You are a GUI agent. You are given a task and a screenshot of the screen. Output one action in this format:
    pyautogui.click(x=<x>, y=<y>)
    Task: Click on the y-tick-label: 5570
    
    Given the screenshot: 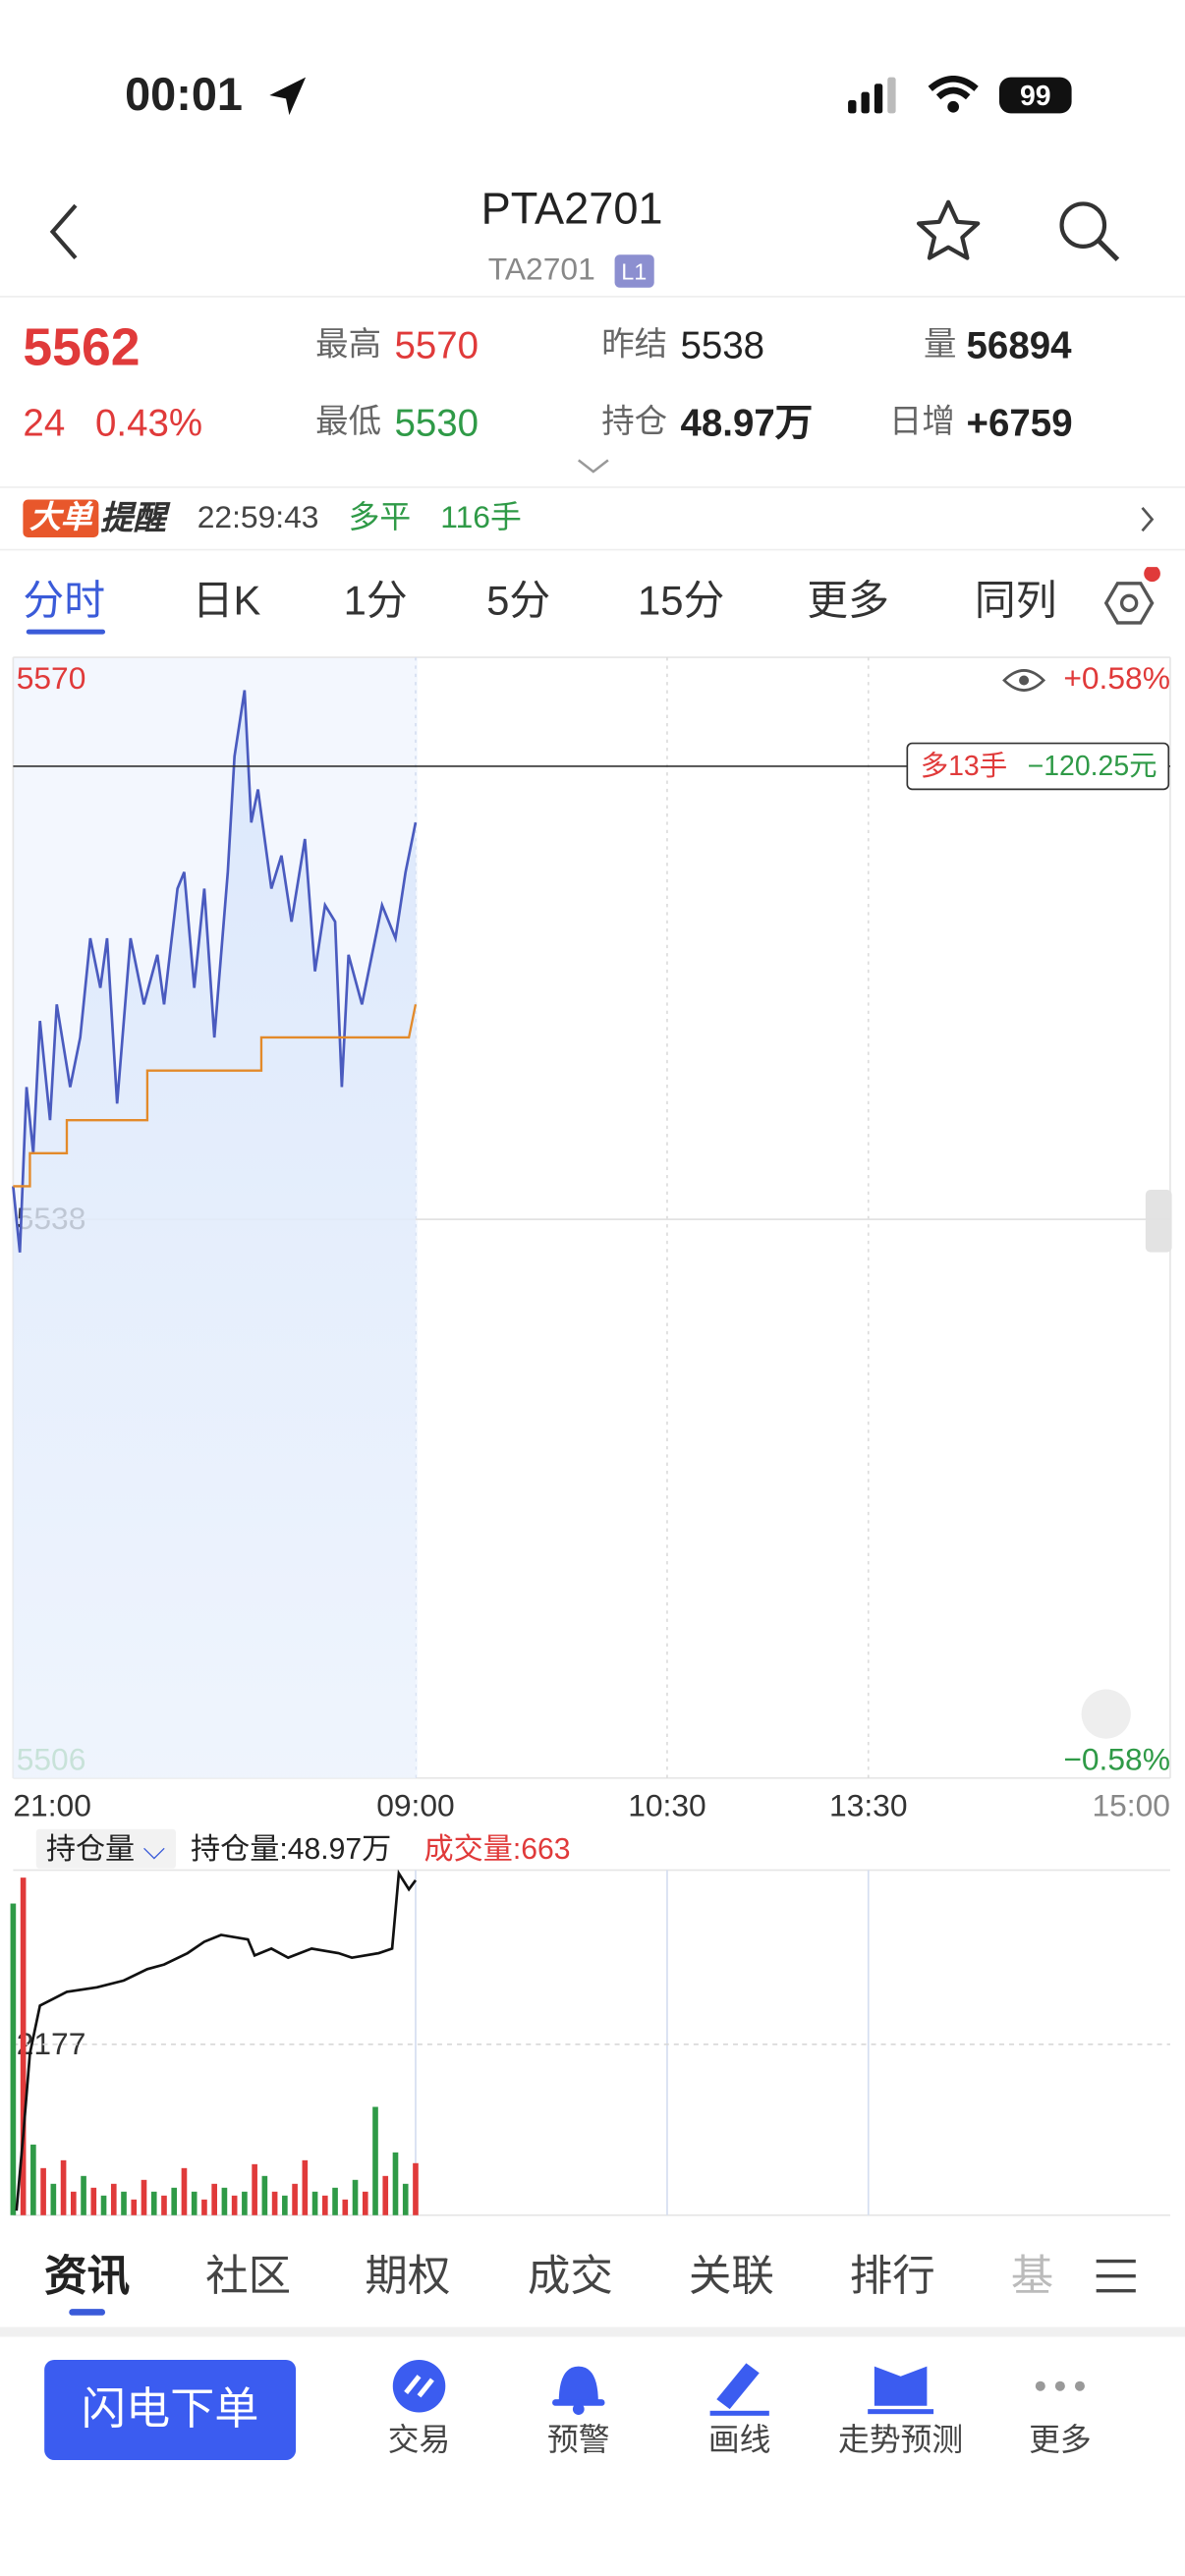 What is the action you would take?
    pyautogui.click(x=52, y=678)
    